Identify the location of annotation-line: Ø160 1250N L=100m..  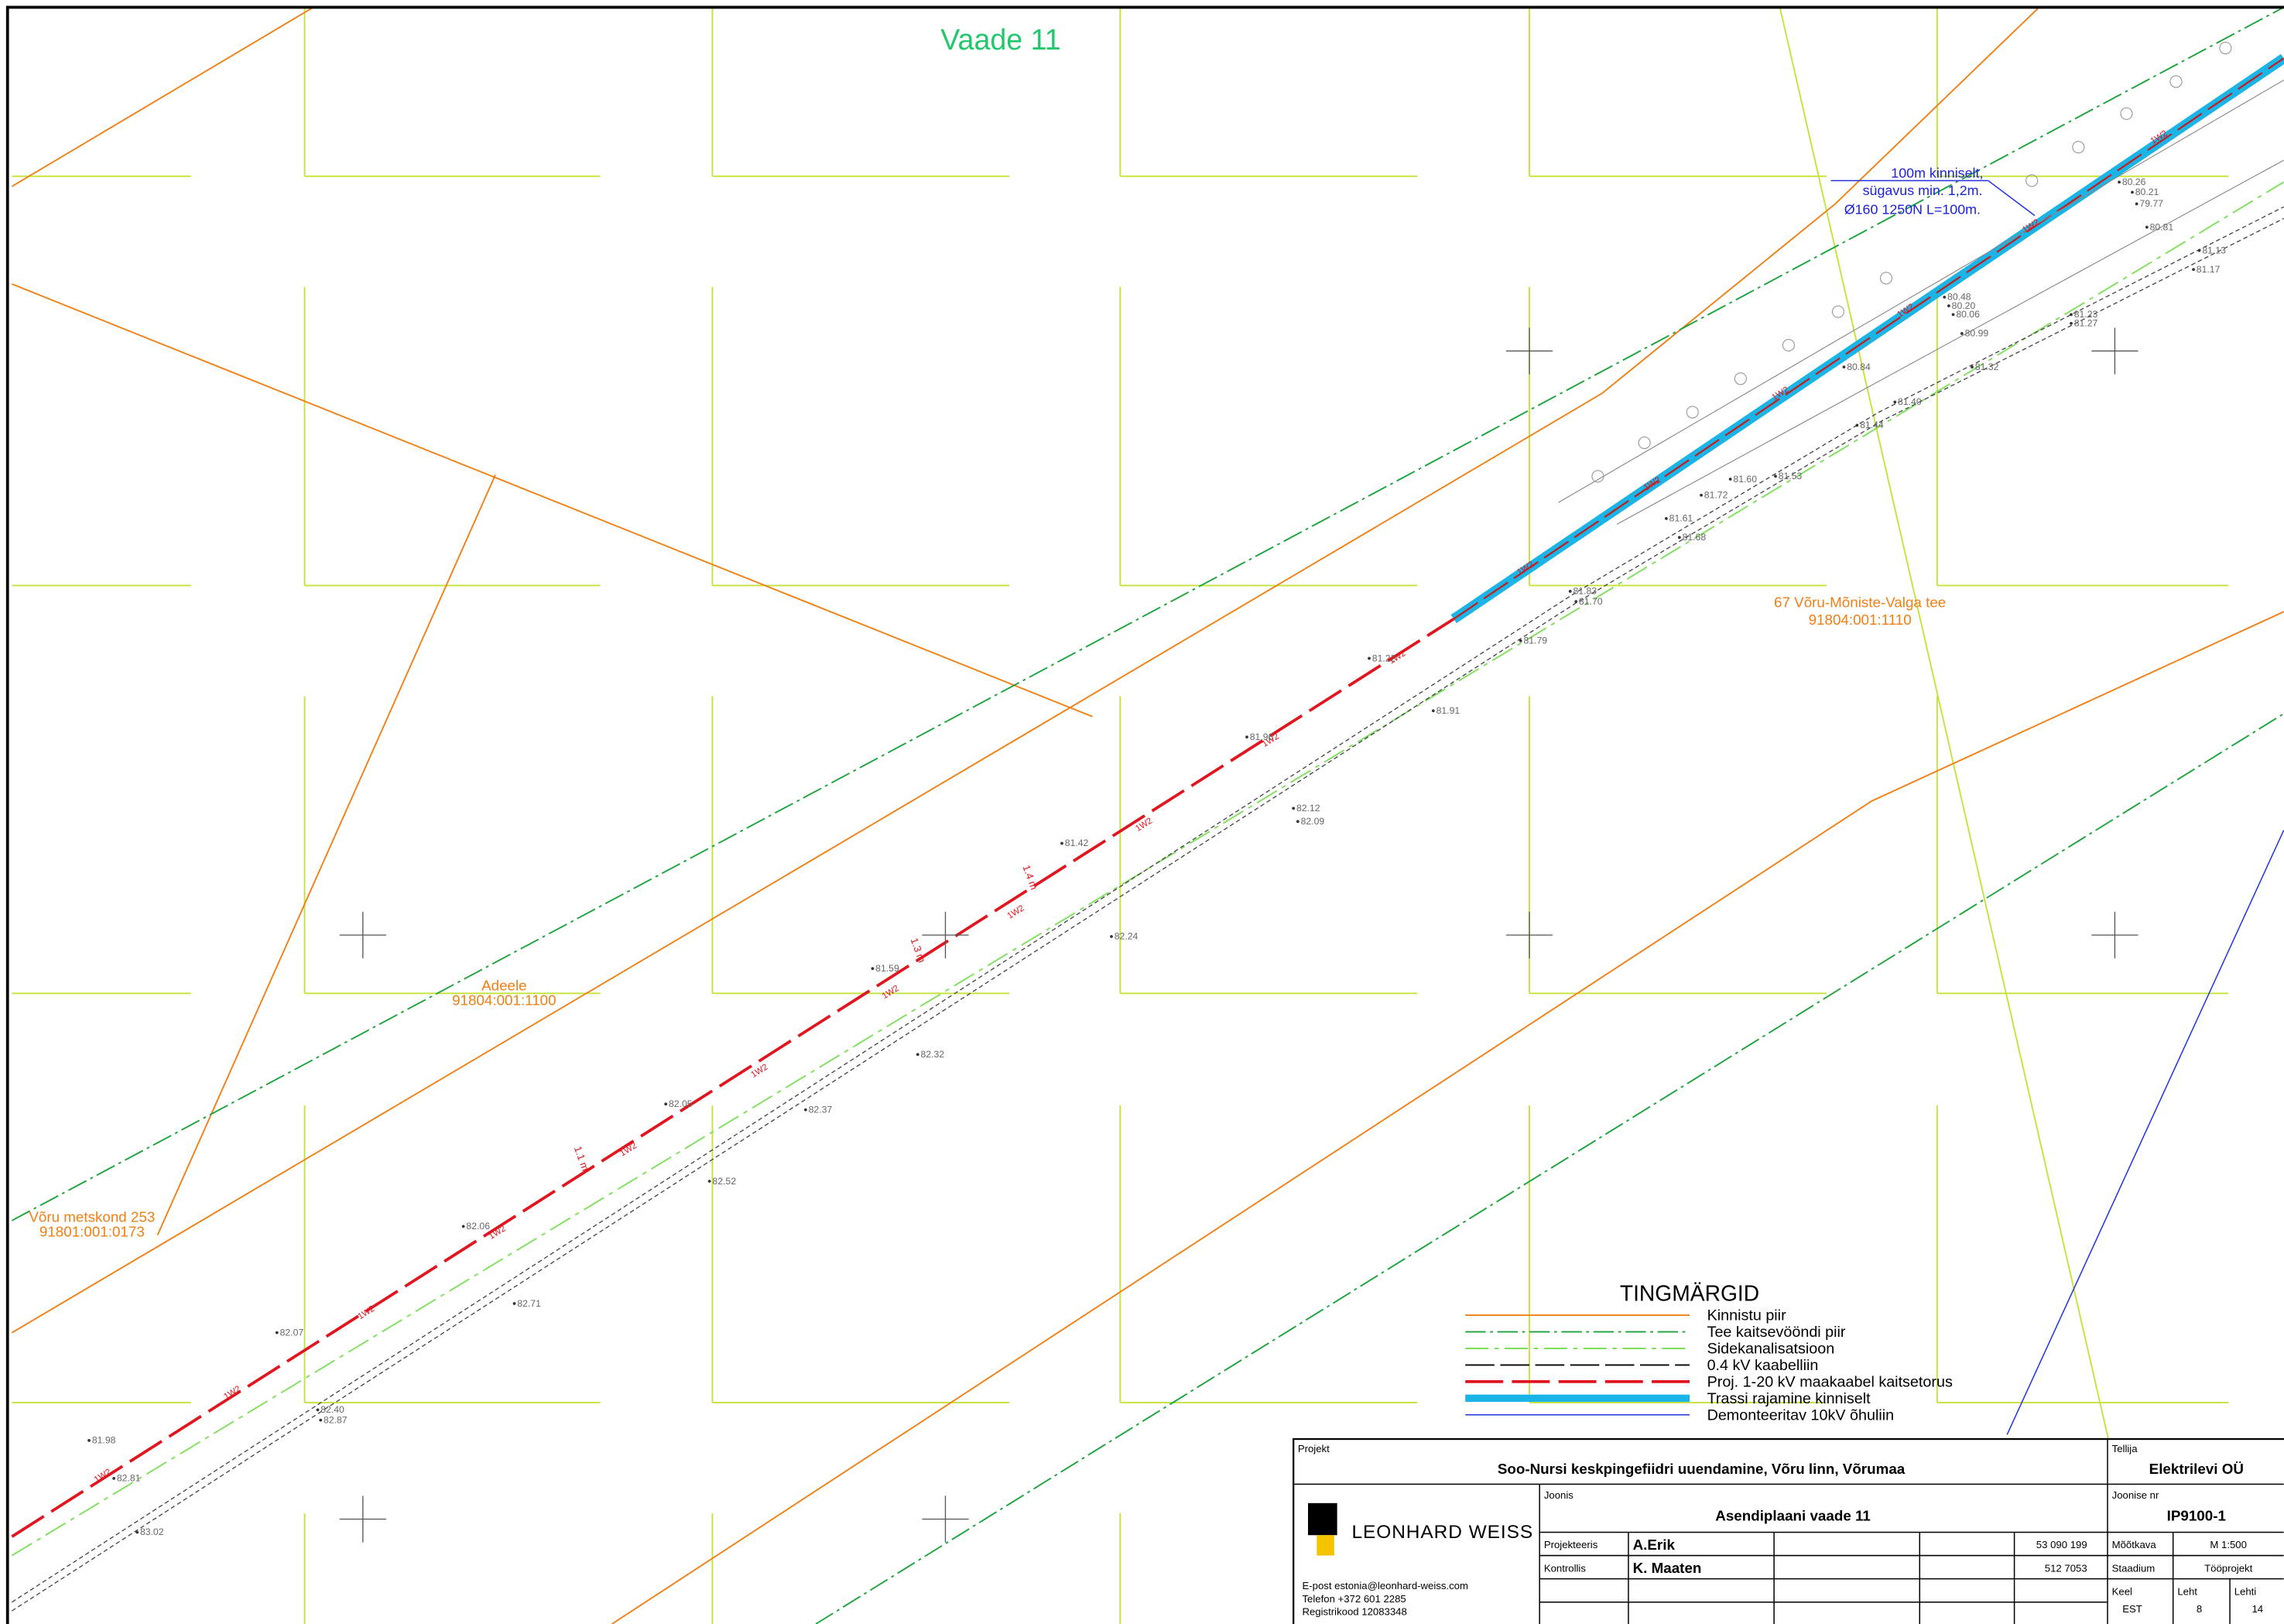
(1913, 210).